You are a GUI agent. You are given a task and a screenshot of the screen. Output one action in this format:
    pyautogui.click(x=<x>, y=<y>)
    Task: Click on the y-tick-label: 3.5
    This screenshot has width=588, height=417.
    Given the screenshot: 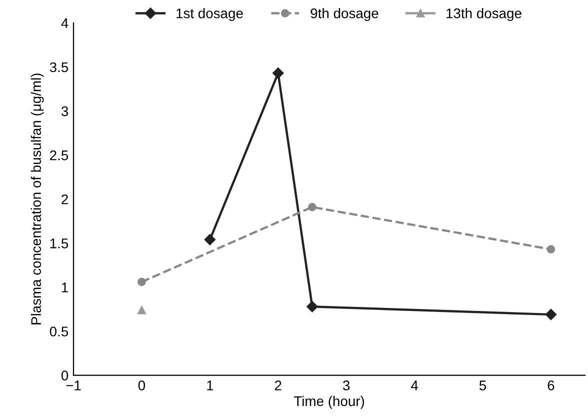 What is the action you would take?
    pyautogui.click(x=59, y=67)
    